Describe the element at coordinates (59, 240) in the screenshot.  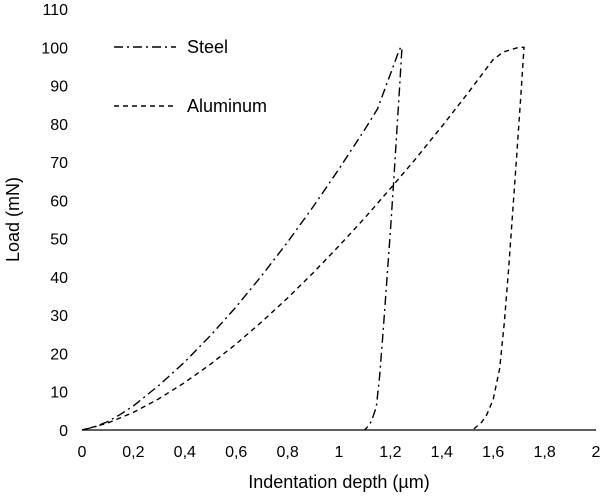
I see `y-tick-label: 50` at that location.